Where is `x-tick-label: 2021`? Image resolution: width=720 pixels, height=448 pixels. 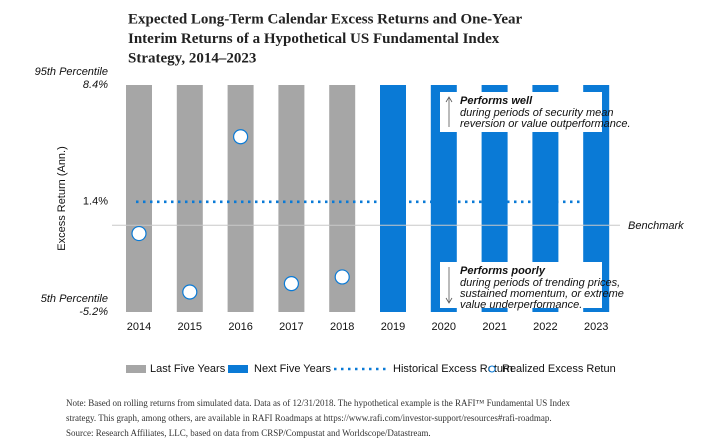 x-tick-label: 2021 is located at coordinates (494, 327).